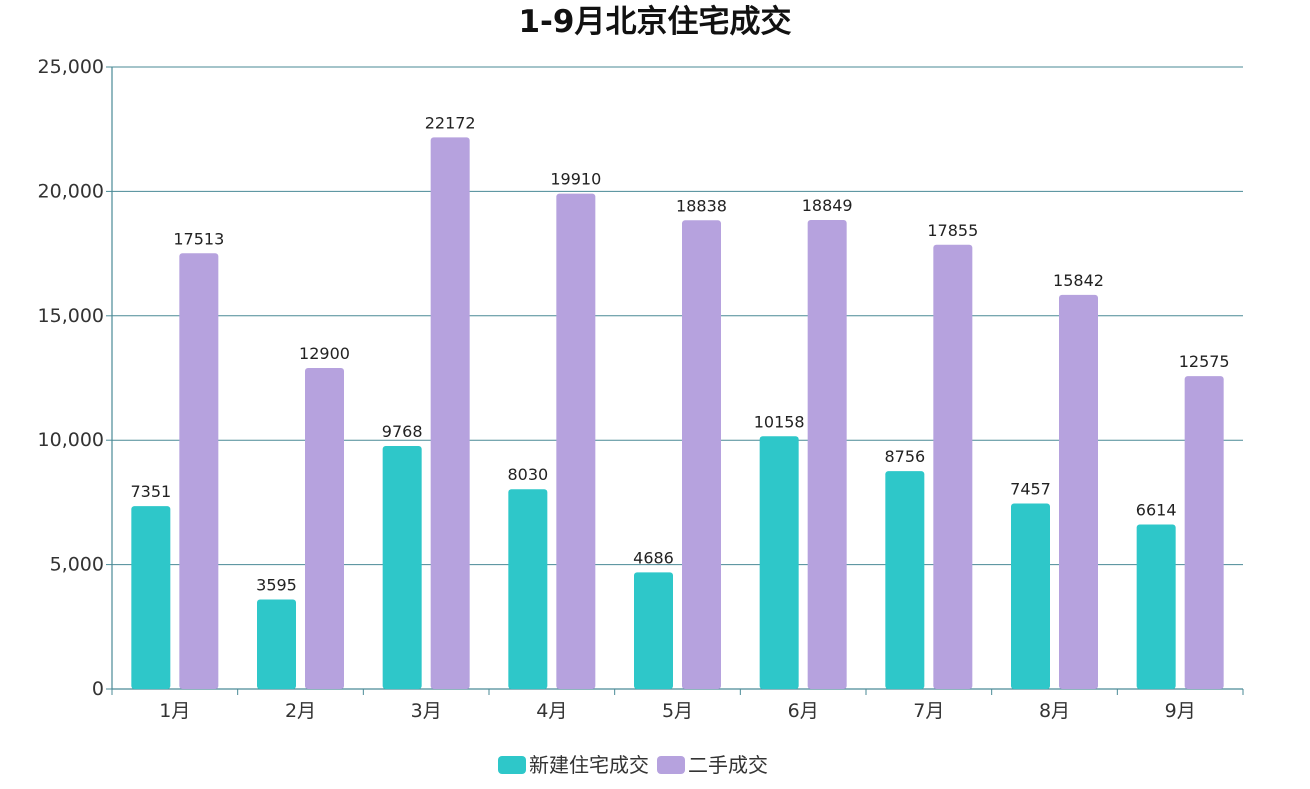 This screenshot has width=1310, height=789. I want to click on y-tick-label: 25,000, so click(71, 67).